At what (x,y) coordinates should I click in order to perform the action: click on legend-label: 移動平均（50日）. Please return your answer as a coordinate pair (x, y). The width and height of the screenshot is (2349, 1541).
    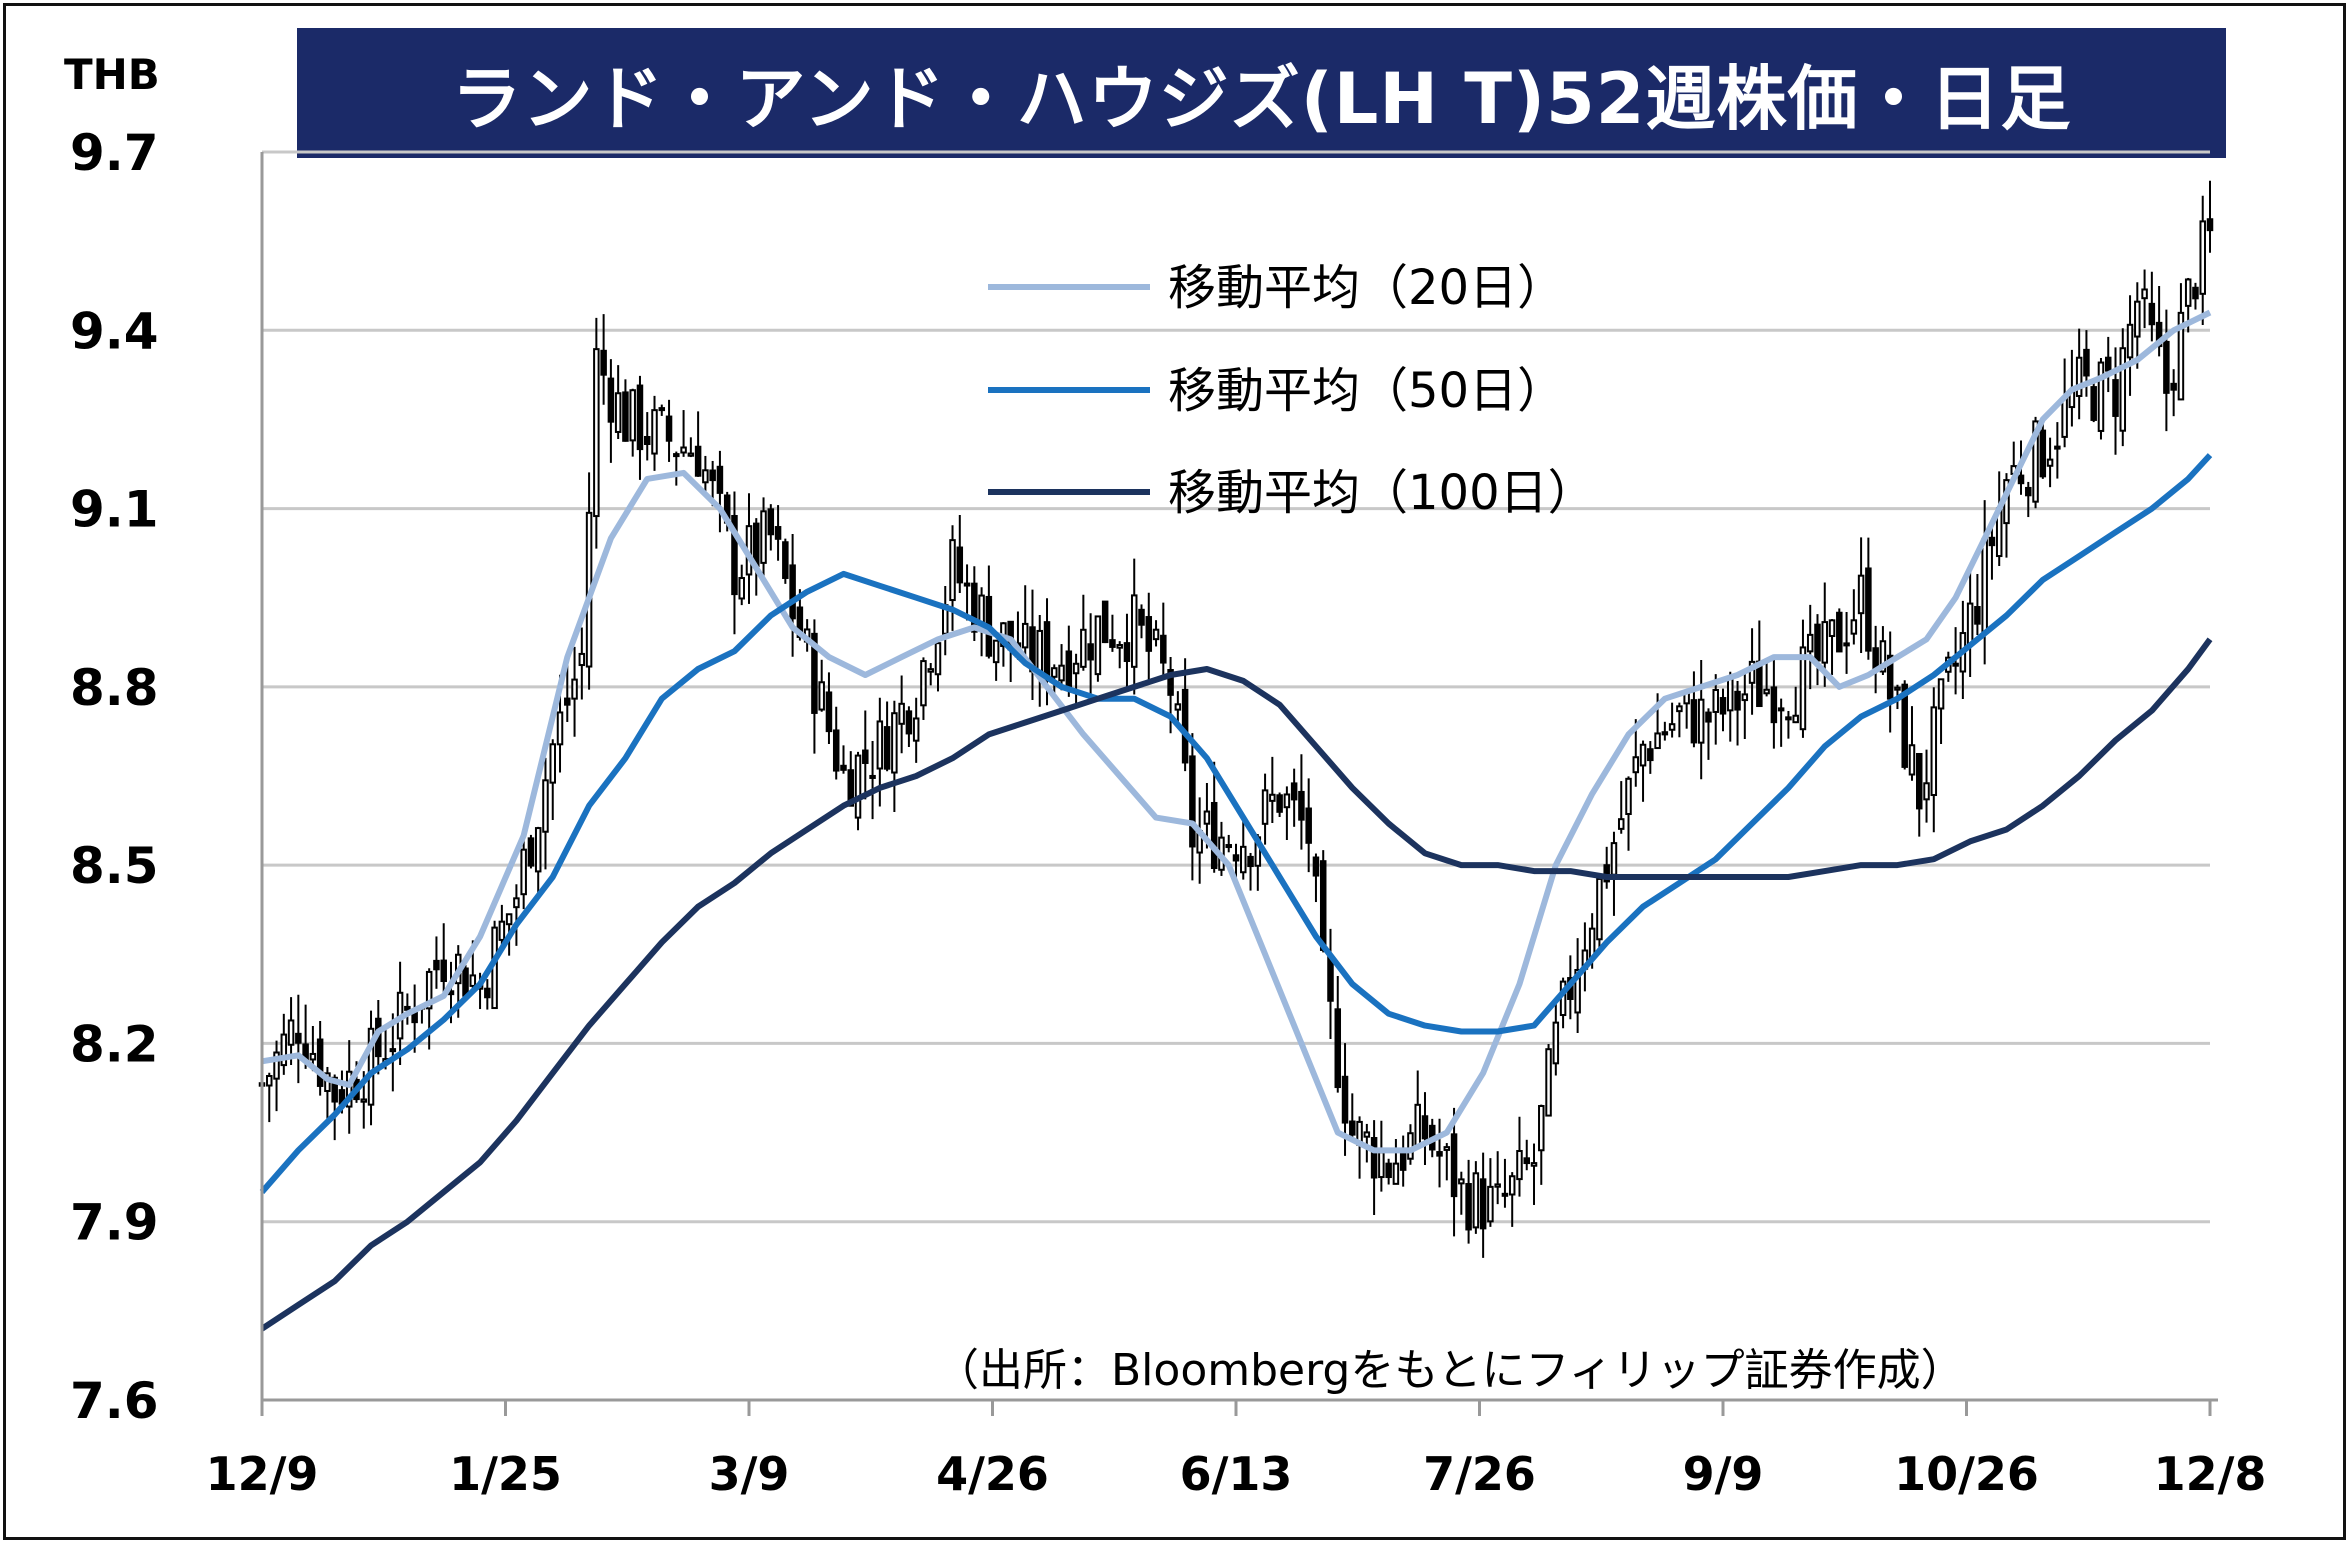
    Looking at the image, I should click on (1366, 391).